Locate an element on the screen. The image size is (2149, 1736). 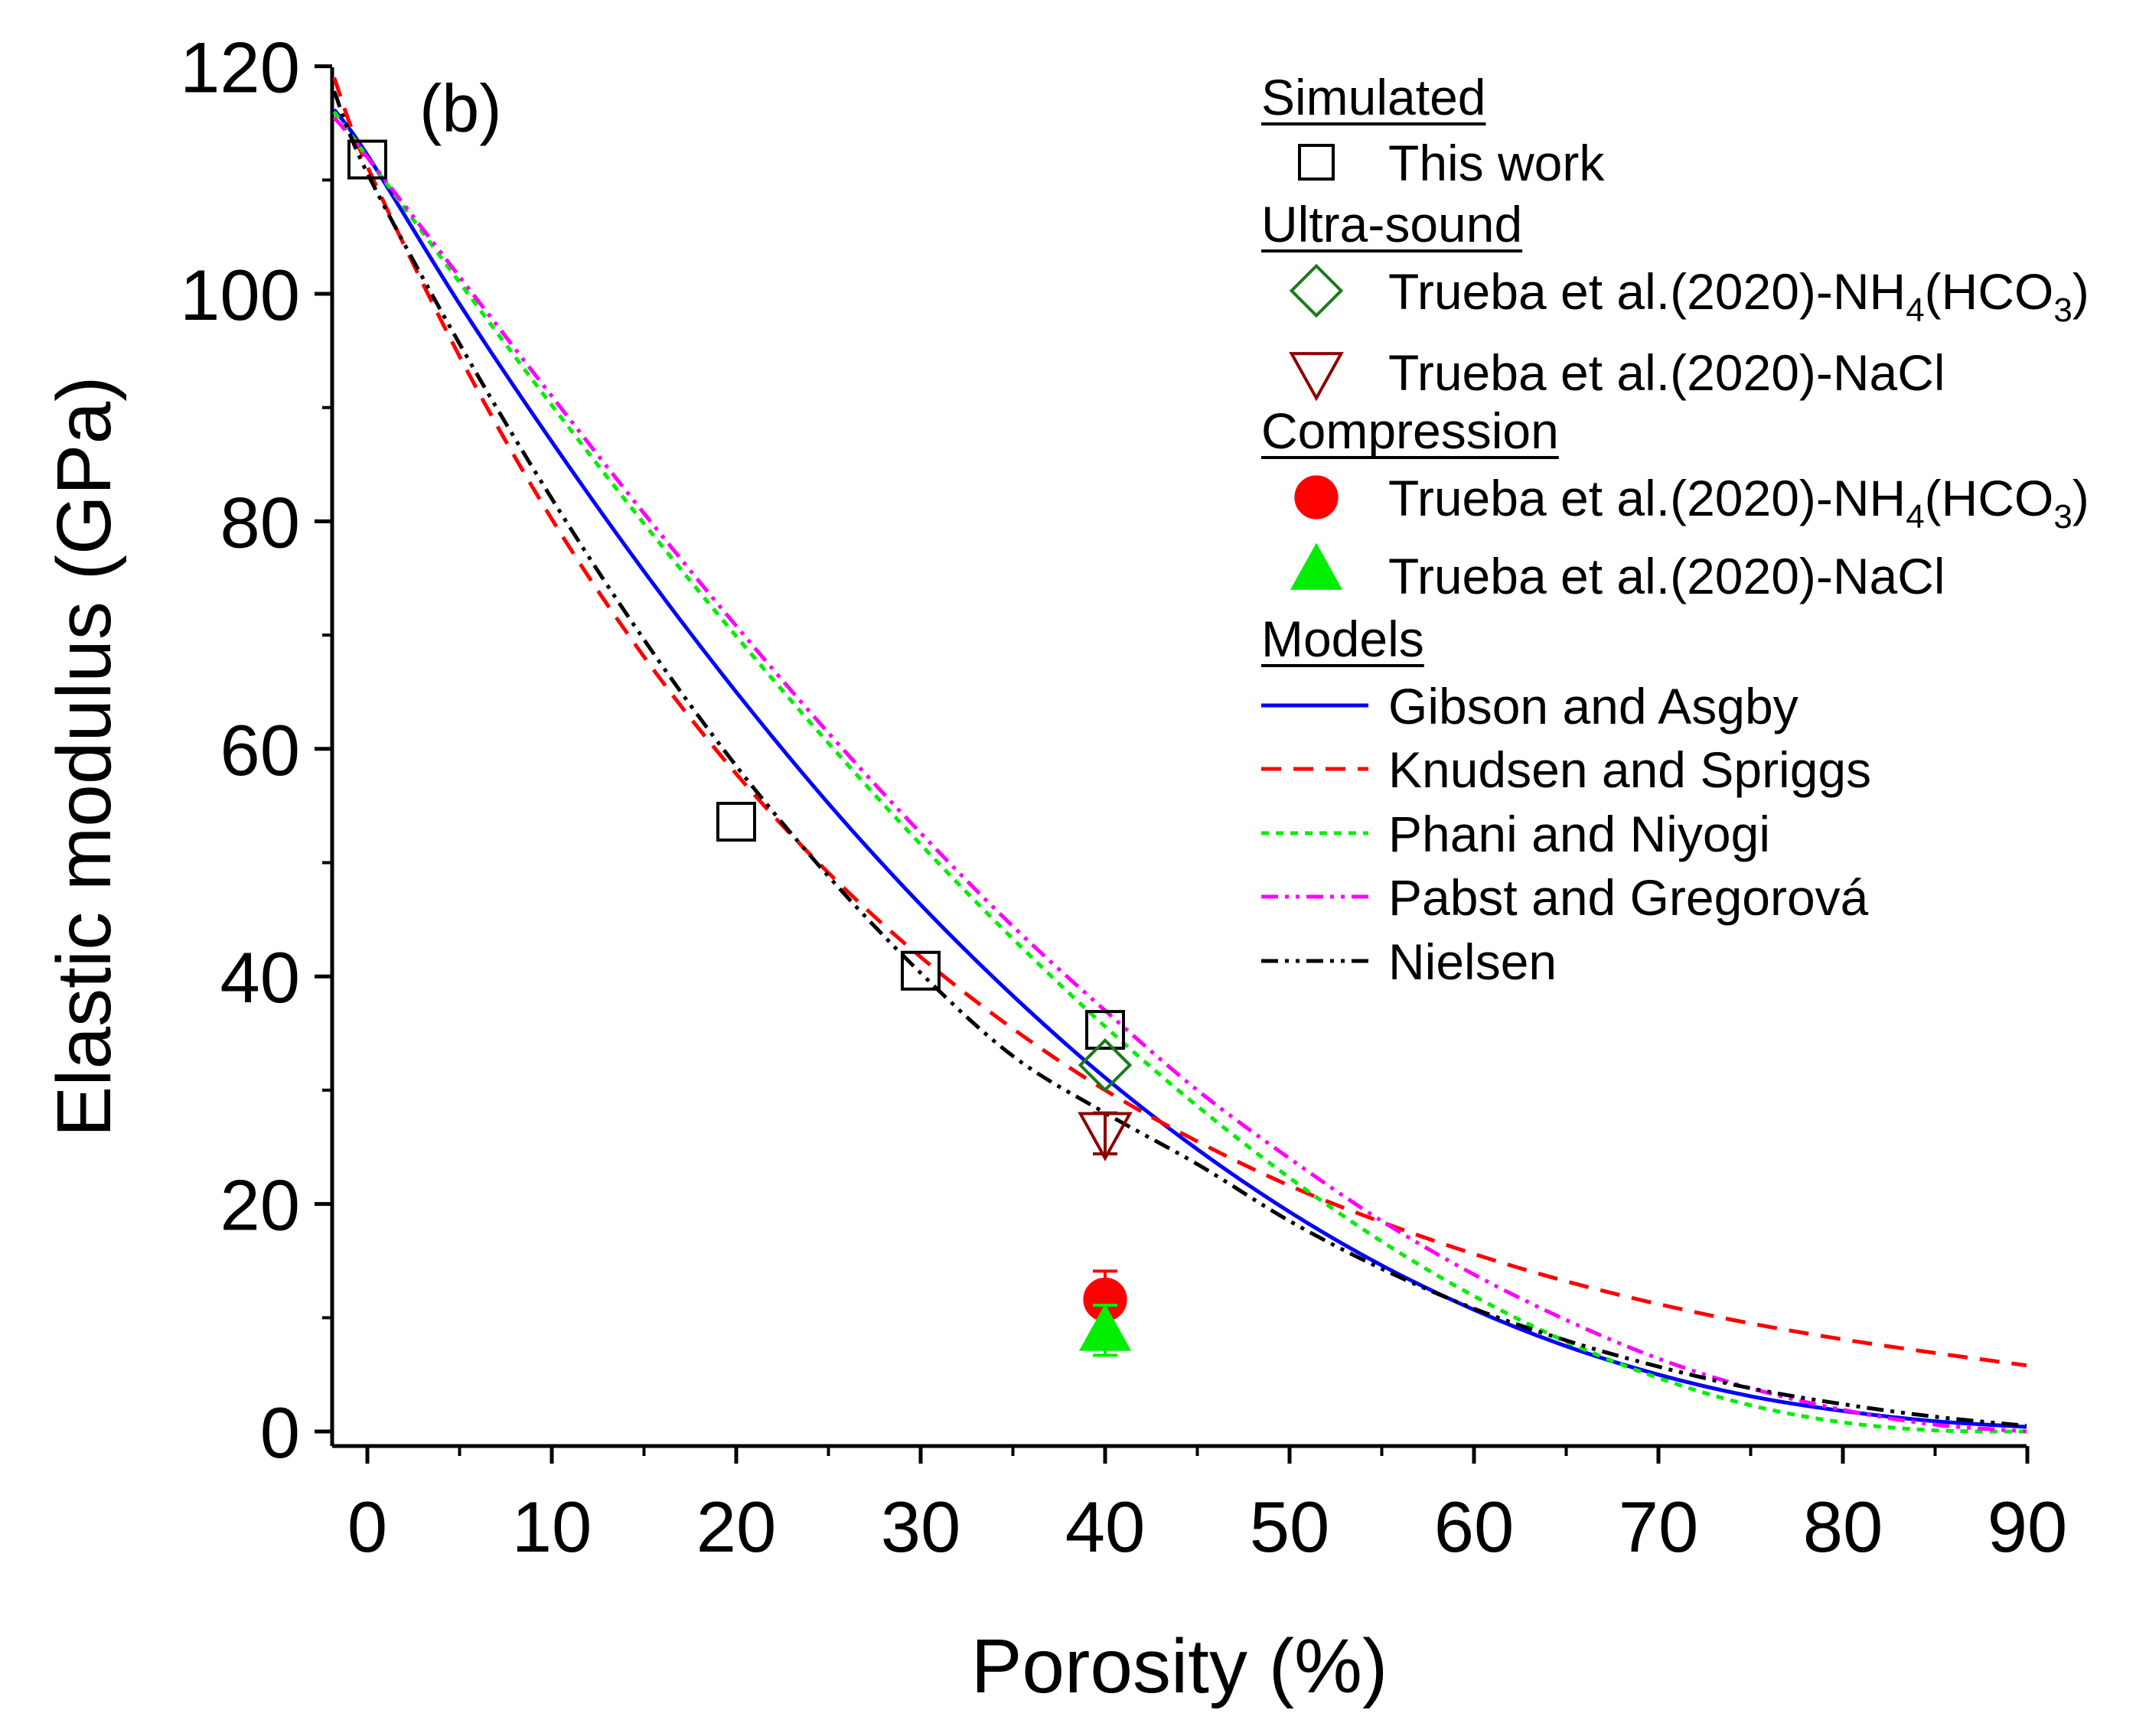
panel-label: (b) is located at coordinates (461, 108).